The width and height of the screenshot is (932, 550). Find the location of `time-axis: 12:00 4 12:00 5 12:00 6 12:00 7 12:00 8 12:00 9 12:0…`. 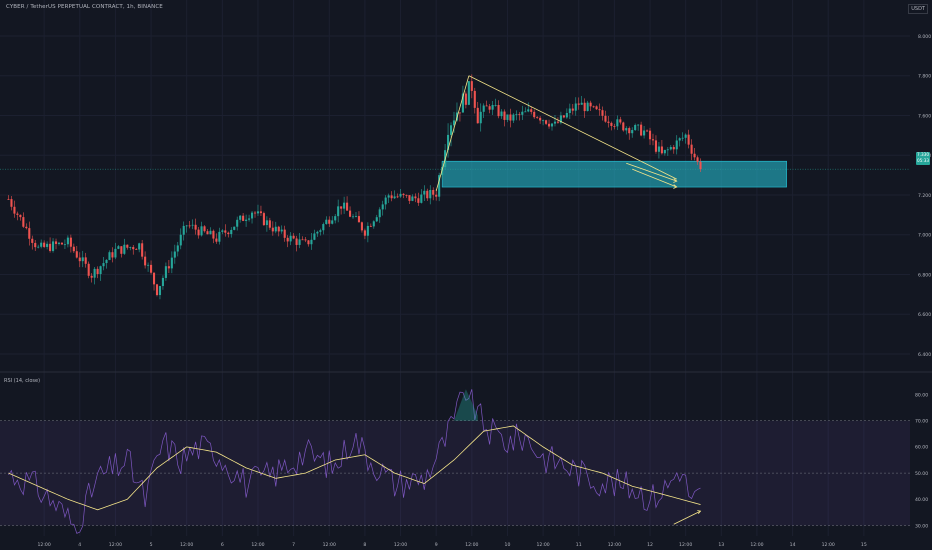

time-axis: 12:00 4 12:00 5 12:00 6 12:00 7 12:00 8 12:00 9 12:0… is located at coordinates (452, 545).